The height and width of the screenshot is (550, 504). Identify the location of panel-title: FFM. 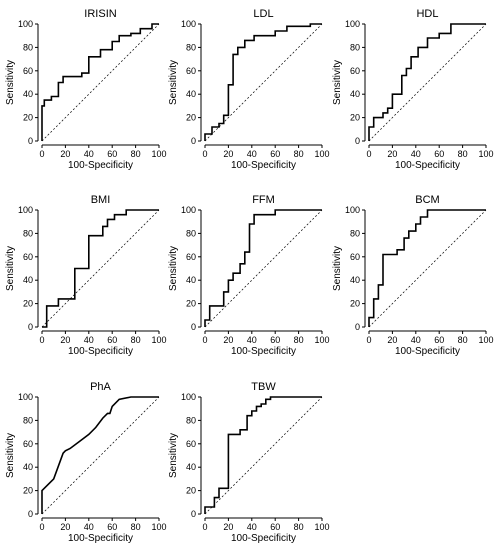
(263, 200).